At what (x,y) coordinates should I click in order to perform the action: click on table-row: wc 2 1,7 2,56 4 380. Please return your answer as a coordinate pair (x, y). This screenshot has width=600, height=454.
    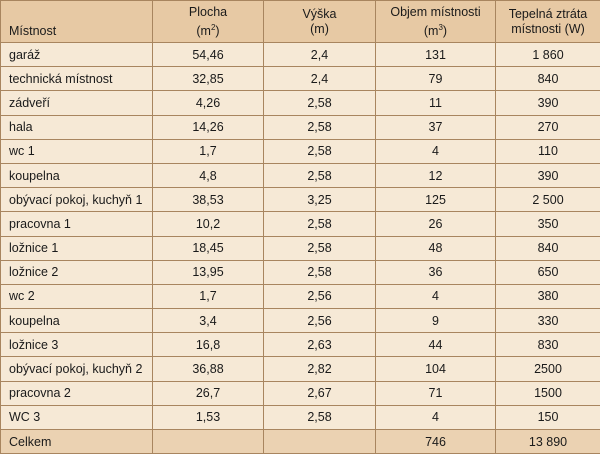
    Looking at the image, I should click on (300, 296).